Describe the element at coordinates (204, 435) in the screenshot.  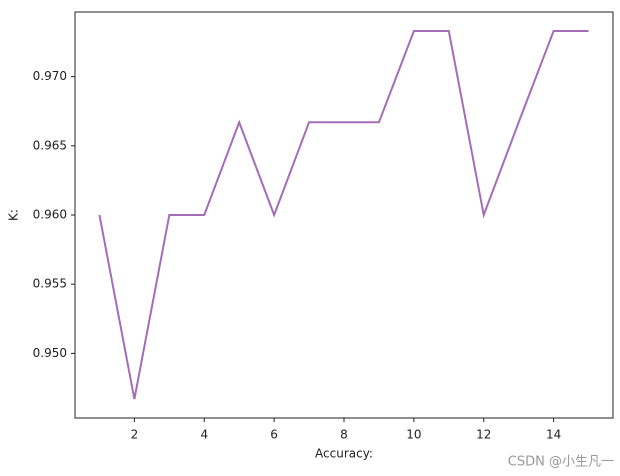
I see `x-tick-label: 4` at that location.